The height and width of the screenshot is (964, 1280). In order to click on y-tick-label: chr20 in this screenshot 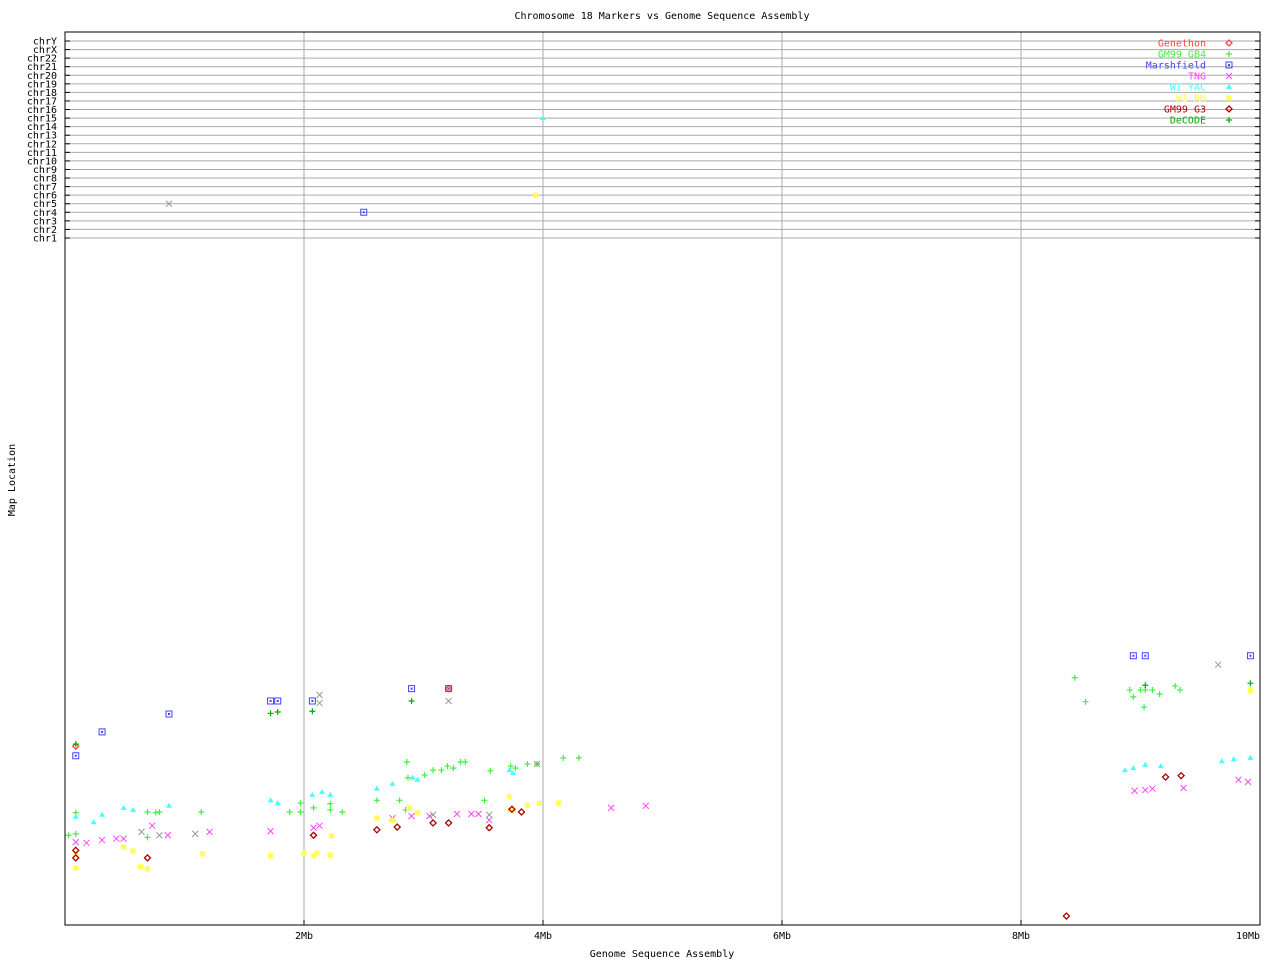, I will do `click(42, 76)`.